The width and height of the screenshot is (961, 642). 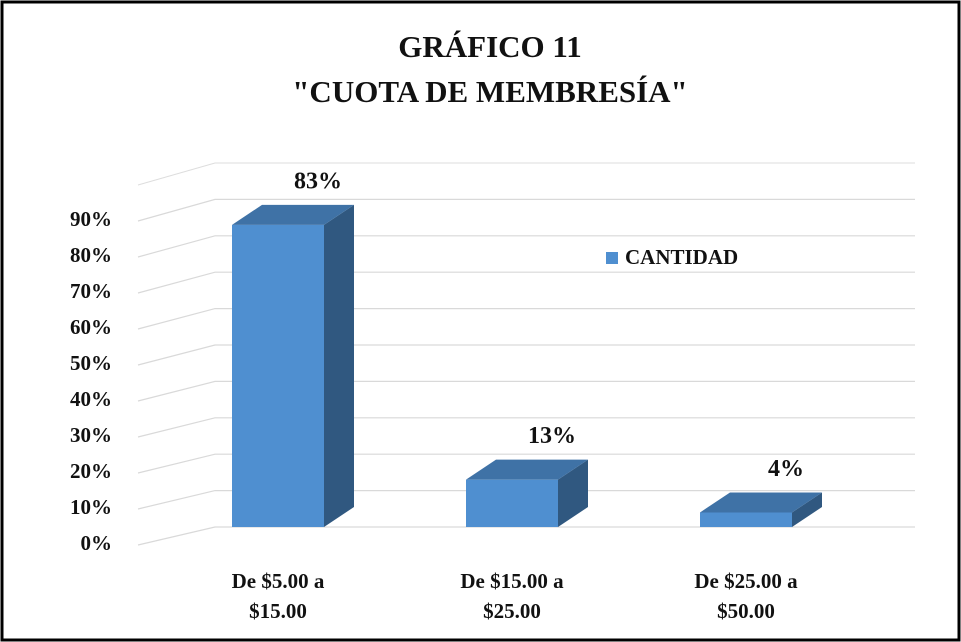 What do you see at coordinates (91, 291) in the screenshot?
I see `y-tick-label: 70%` at bounding box center [91, 291].